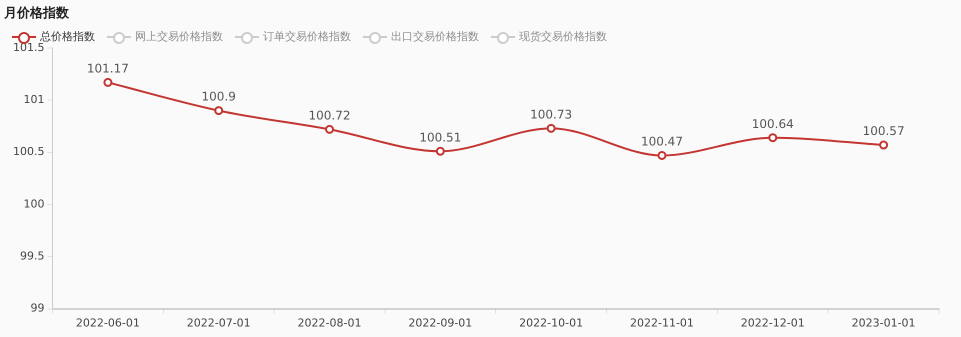 The image size is (961, 337). I want to click on x-tick-label: 2022-09-01, so click(440, 323).